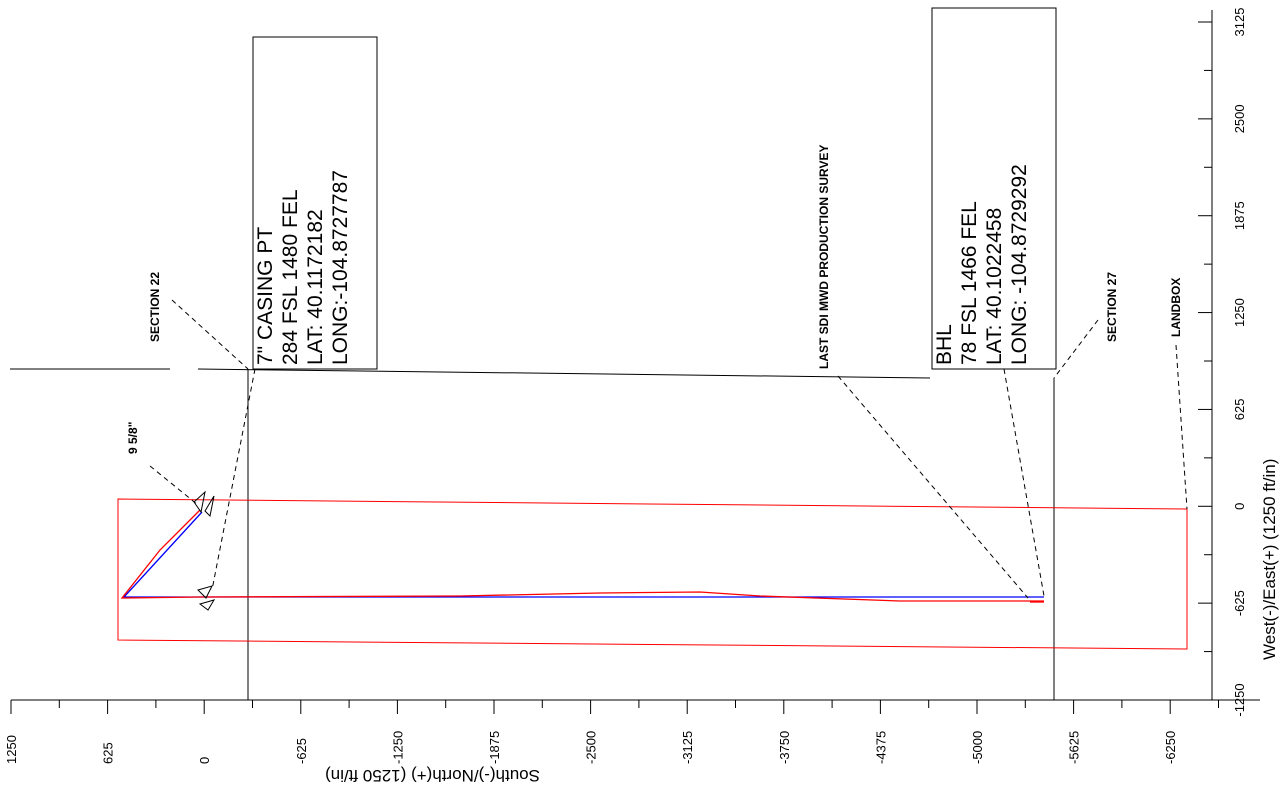  I want to click on leader-bhl, so click(1024, 482).